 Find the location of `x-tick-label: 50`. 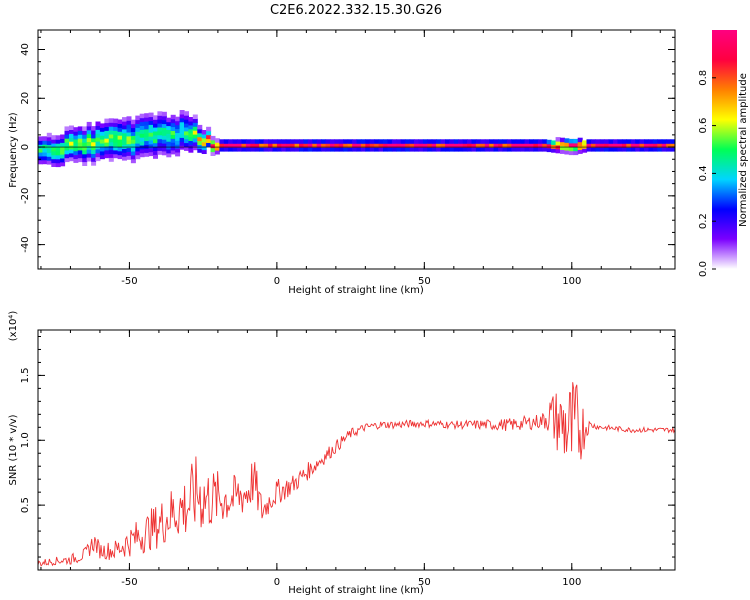

x-tick-label: 50 is located at coordinates (424, 281).